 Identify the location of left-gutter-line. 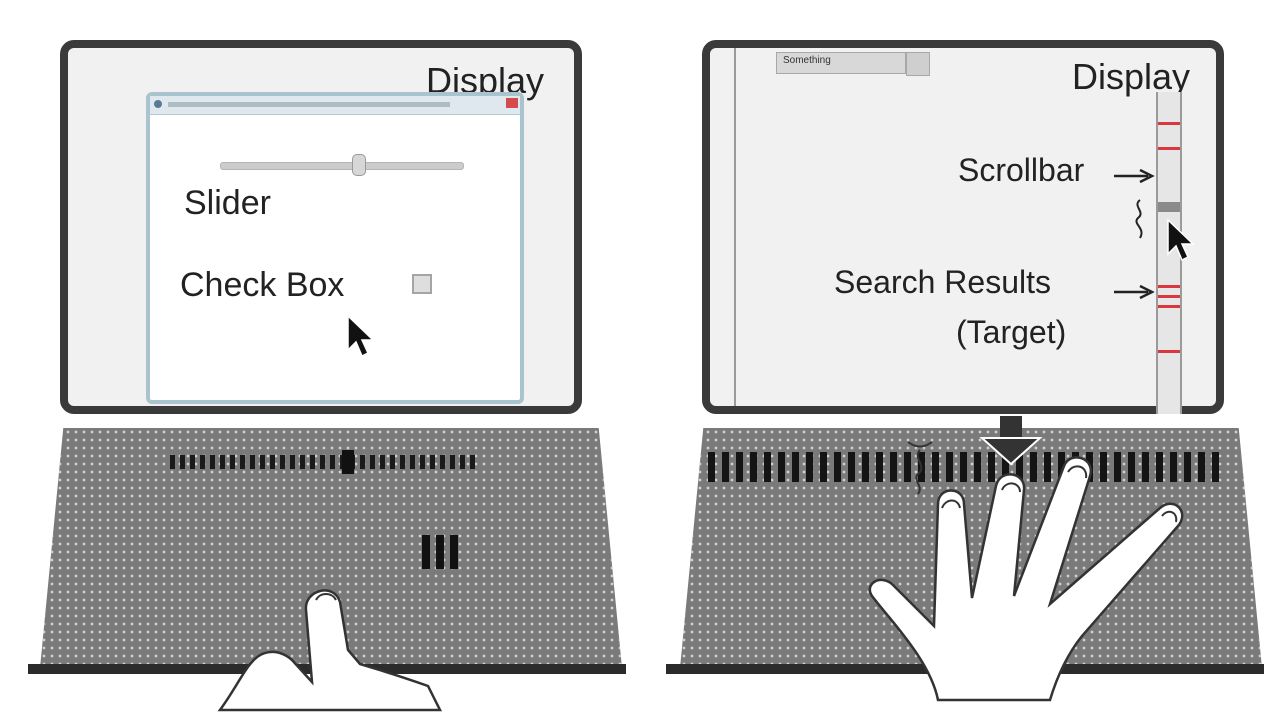
(735, 227).